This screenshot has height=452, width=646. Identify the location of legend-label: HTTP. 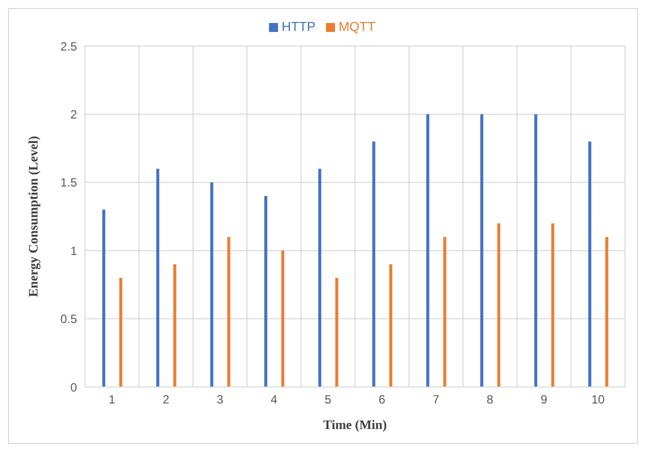
(299, 26).